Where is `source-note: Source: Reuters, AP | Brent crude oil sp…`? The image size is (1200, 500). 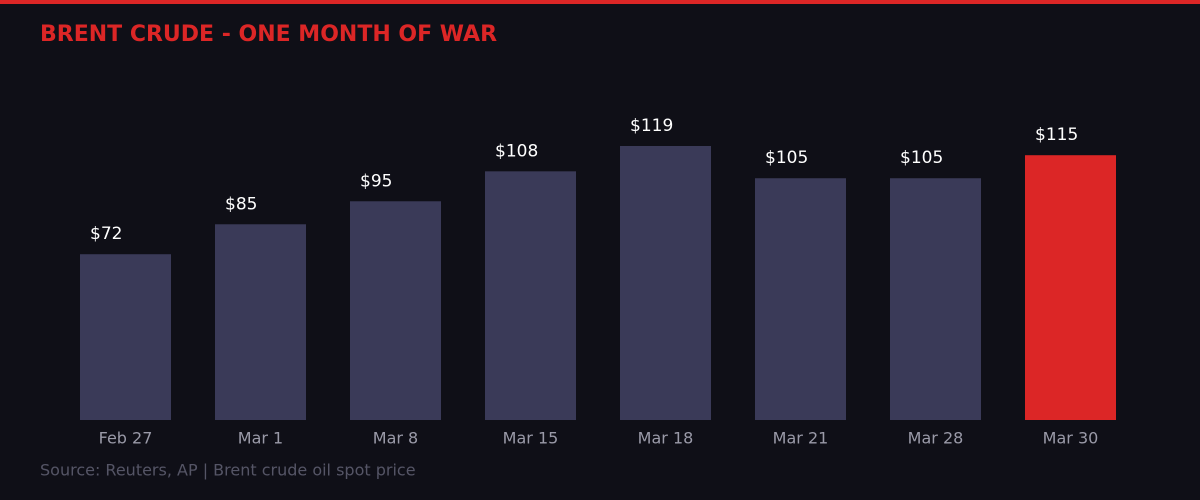
source-note: Source: Reuters, AP | Brent crude oil sp… is located at coordinates (228, 470).